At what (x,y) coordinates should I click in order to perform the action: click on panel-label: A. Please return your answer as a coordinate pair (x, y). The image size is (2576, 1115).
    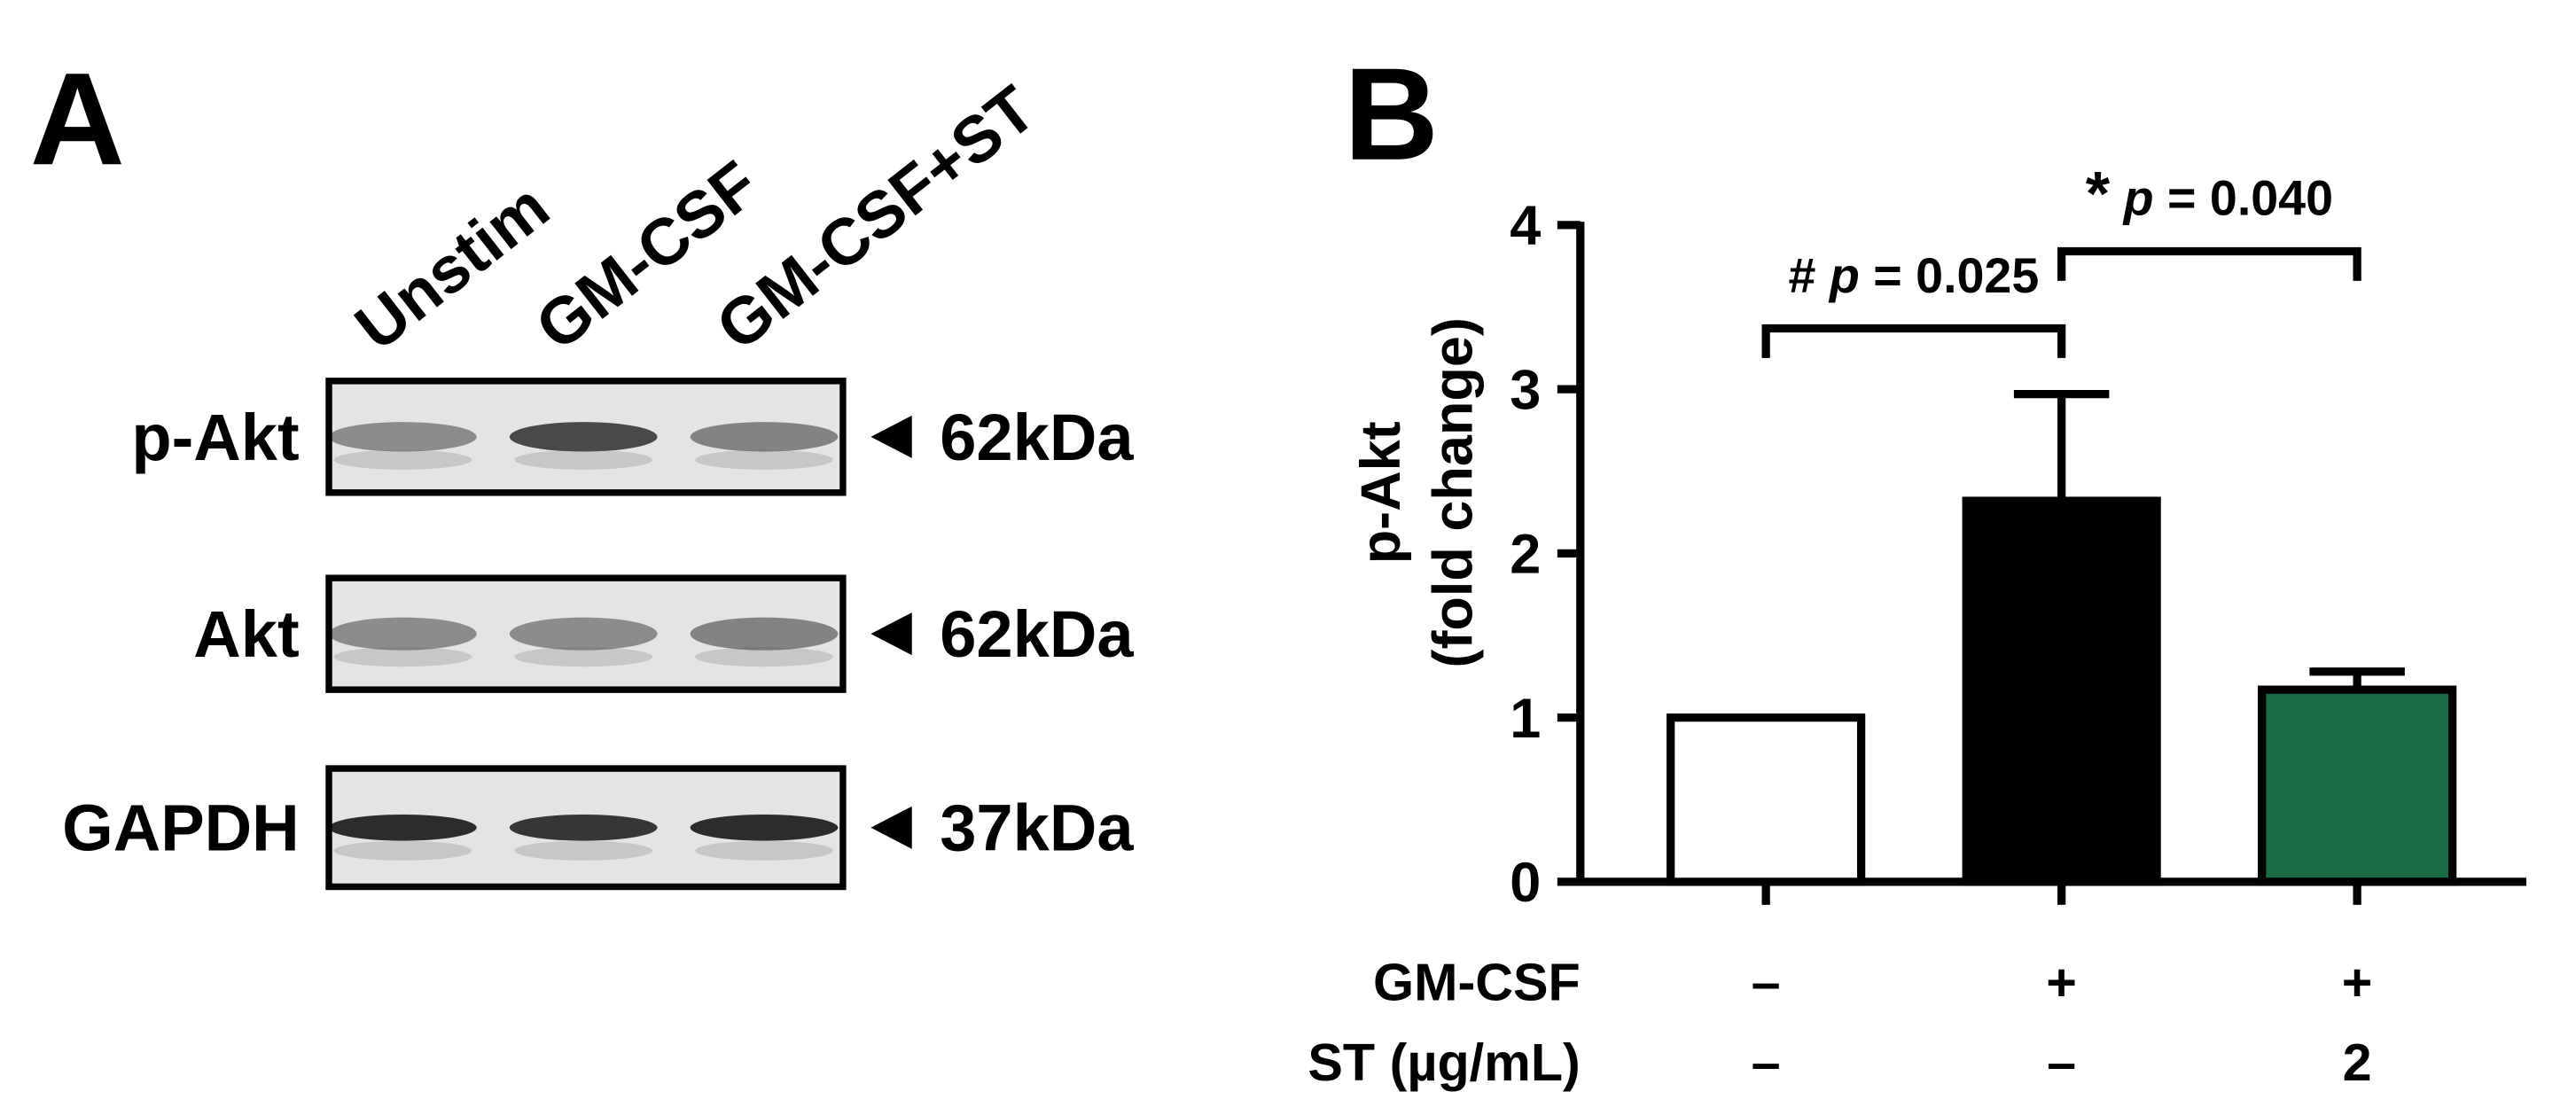
    Looking at the image, I should click on (77, 119).